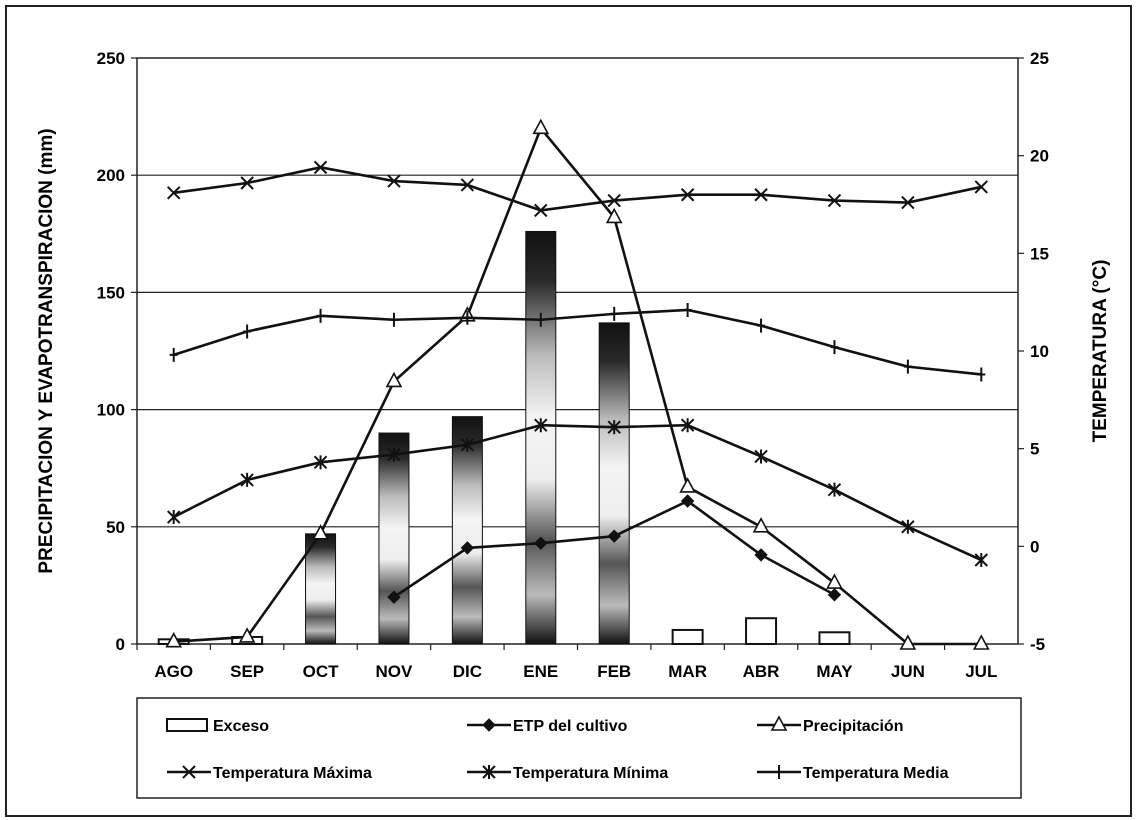 The image size is (1138, 820). What do you see at coordinates (614, 549) in the screenshot?
I see `series-etp-del-cultivo` at bounding box center [614, 549].